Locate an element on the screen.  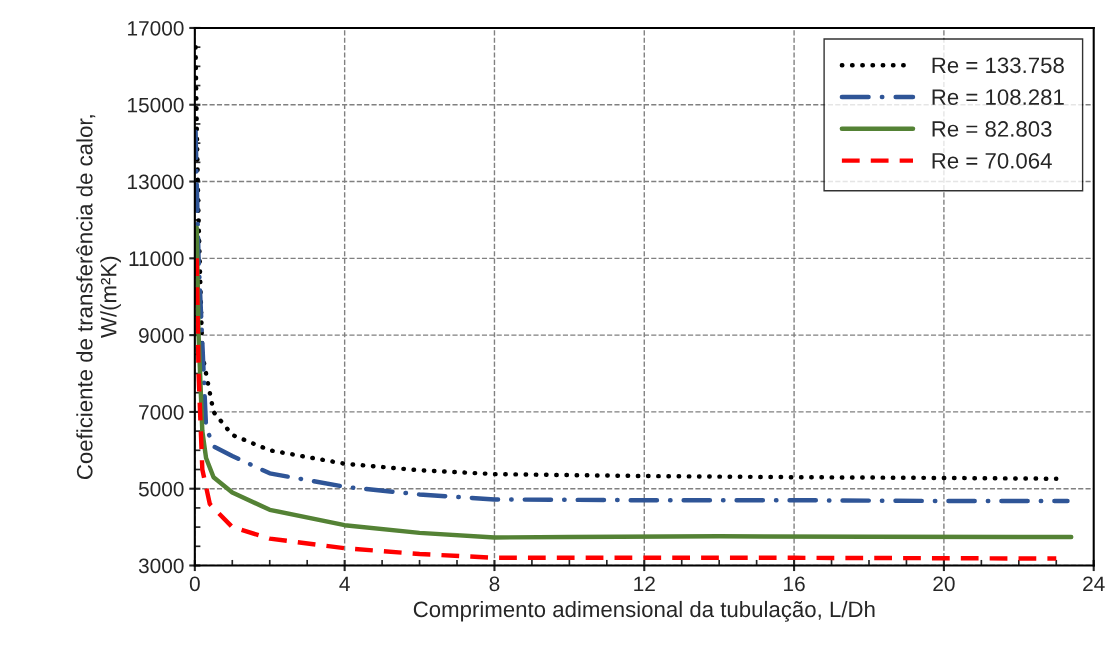
x-tick-label: 20 is located at coordinates (944, 584).